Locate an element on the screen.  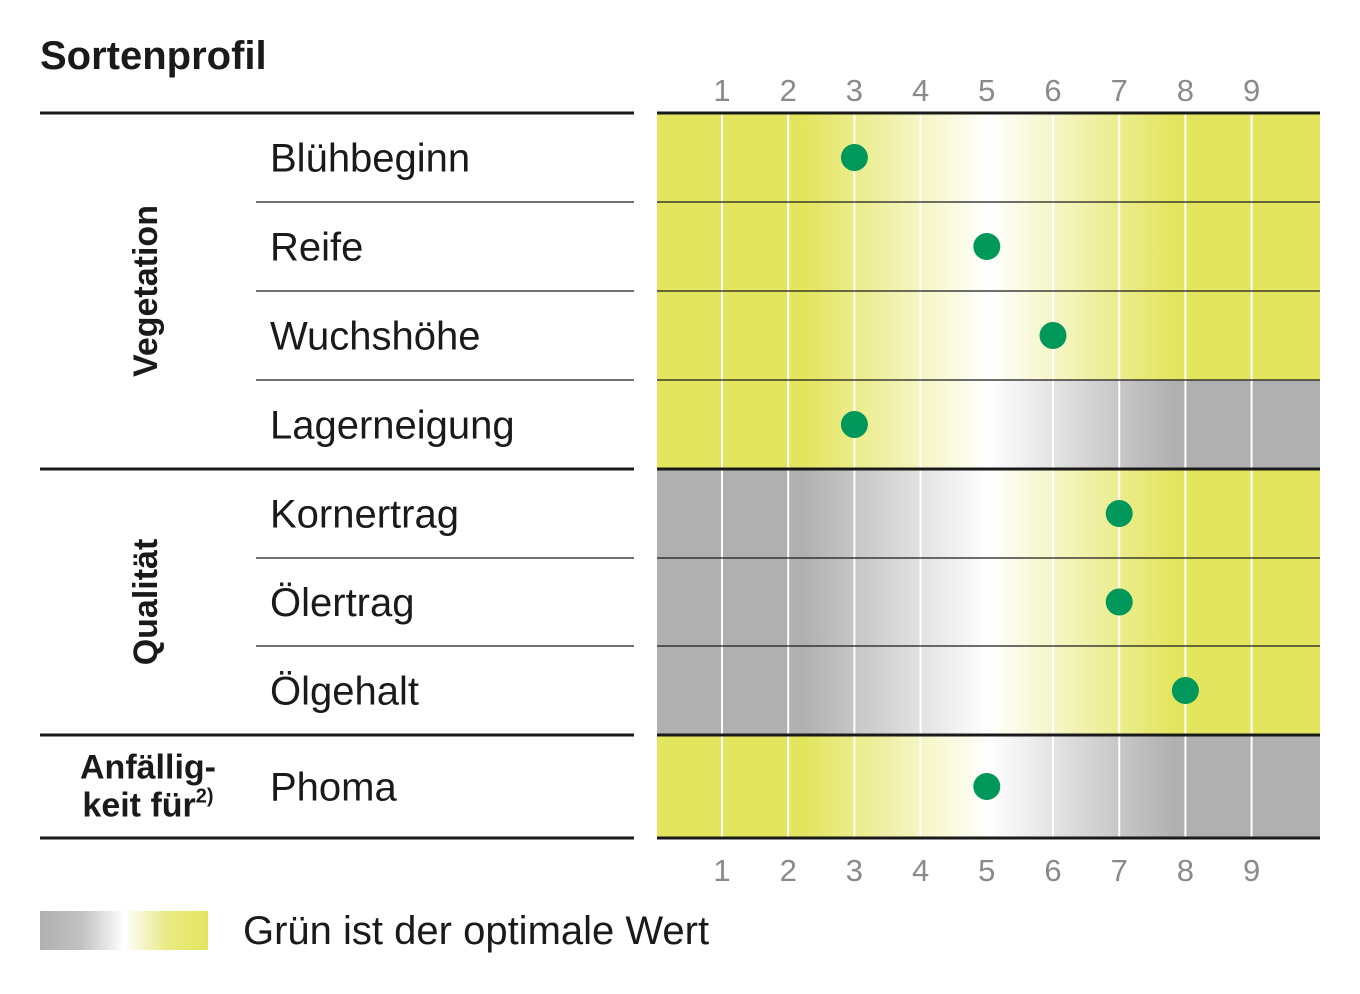
group-label-0: Vegetation is located at coordinates (146, 291).